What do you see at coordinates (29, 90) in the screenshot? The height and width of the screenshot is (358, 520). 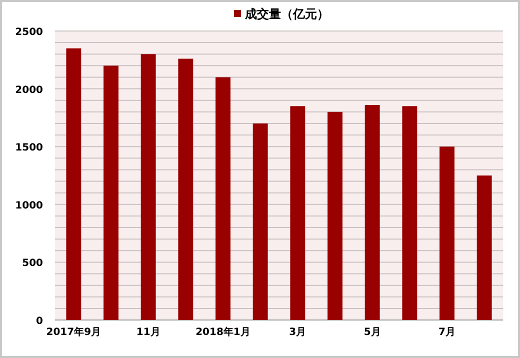 I see `y-tick-label: 2000` at bounding box center [29, 90].